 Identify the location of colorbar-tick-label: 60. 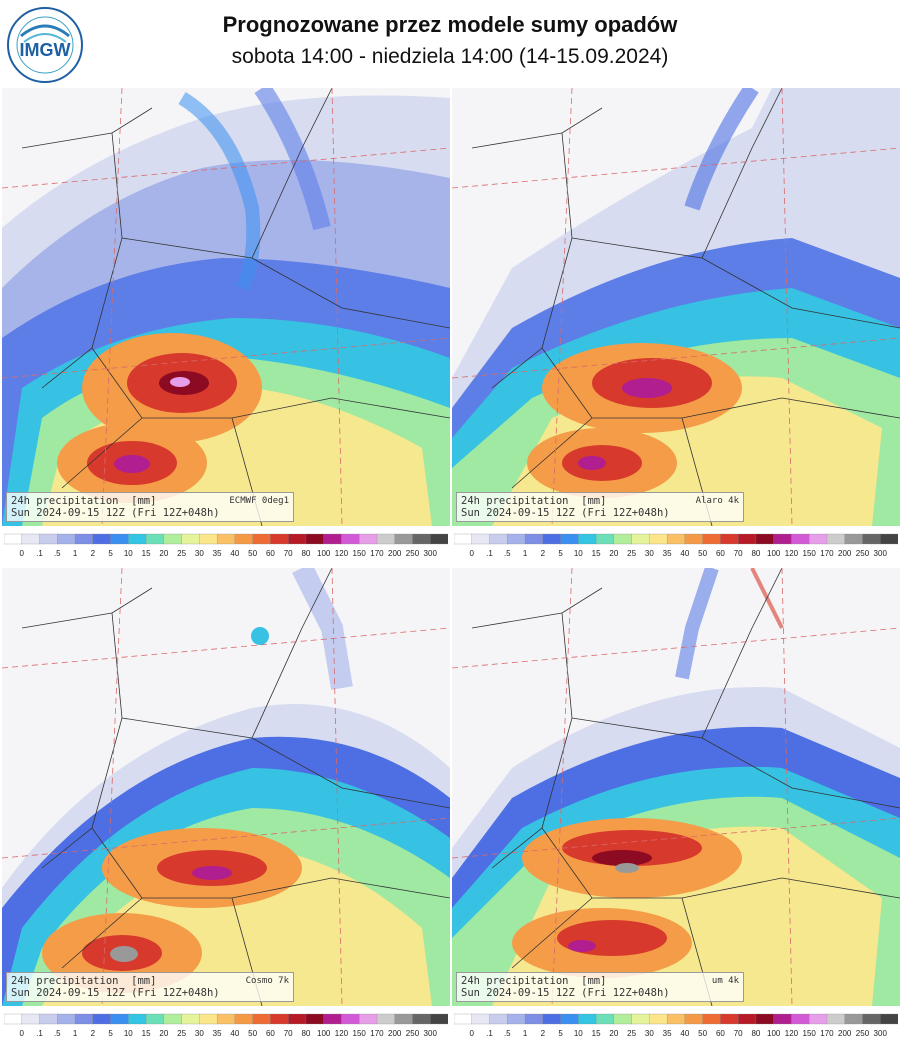
(270, 553).